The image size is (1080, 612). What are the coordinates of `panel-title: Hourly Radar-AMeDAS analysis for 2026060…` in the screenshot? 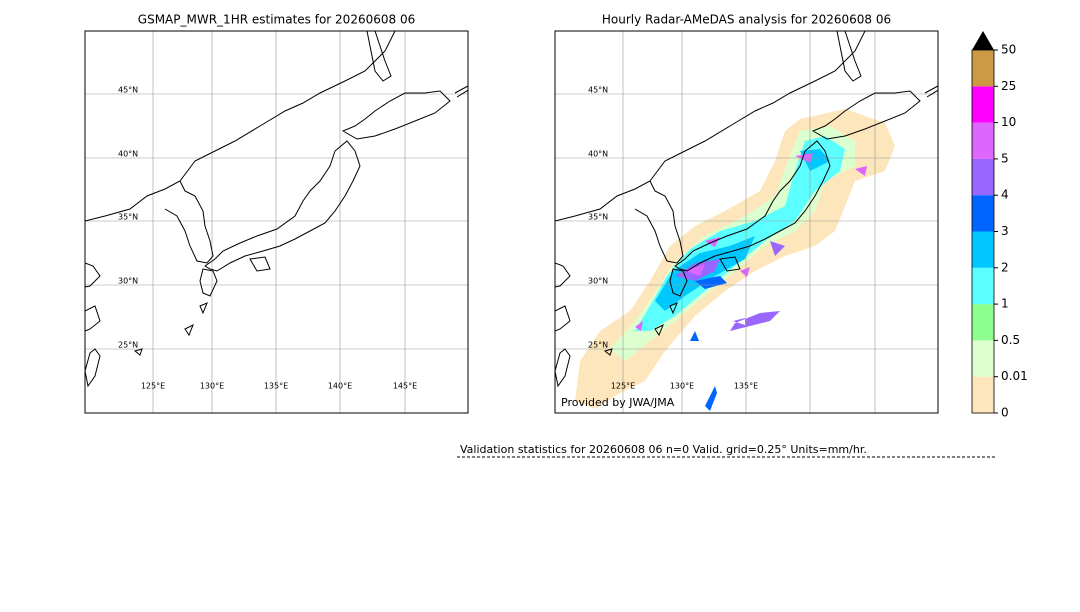 It's located at (746, 20).